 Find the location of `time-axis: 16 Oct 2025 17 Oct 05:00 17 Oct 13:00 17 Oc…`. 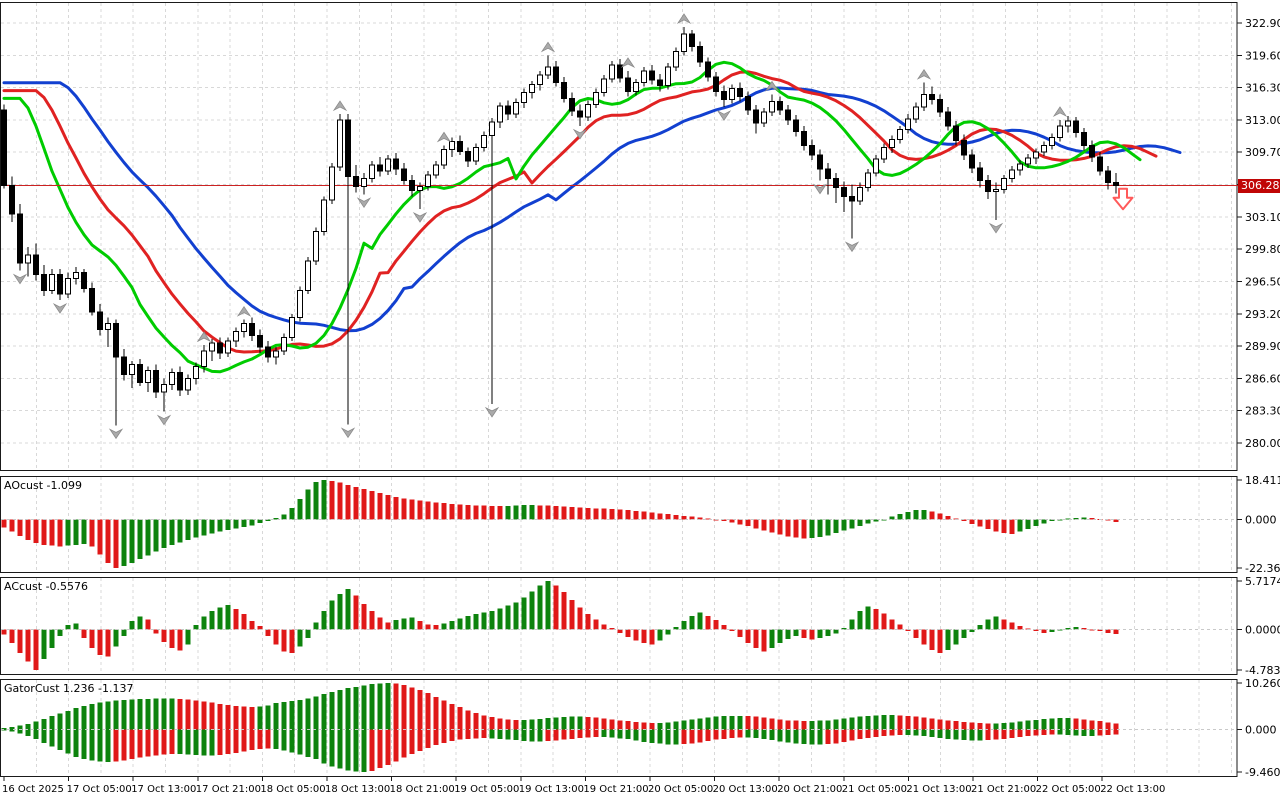

time-axis: 16 Oct 2025 17 Oct 05:00 17 Oct 13:00 17 Oc… is located at coordinates (583, 785).